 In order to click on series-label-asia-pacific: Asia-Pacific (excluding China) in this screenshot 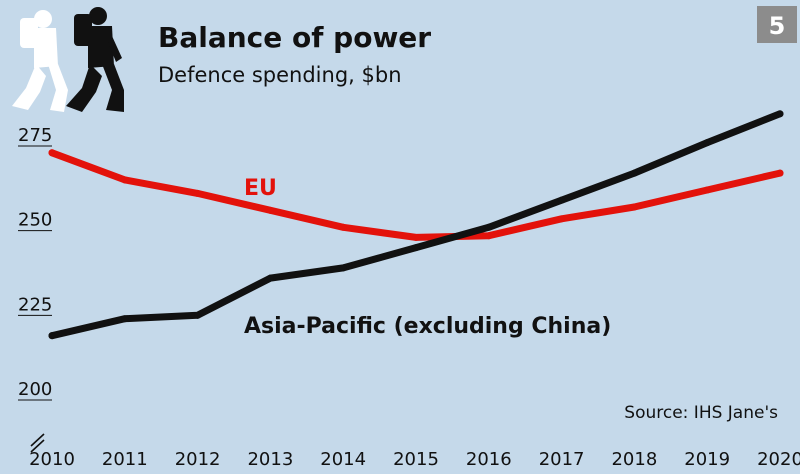, I will do `click(427, 326)`.